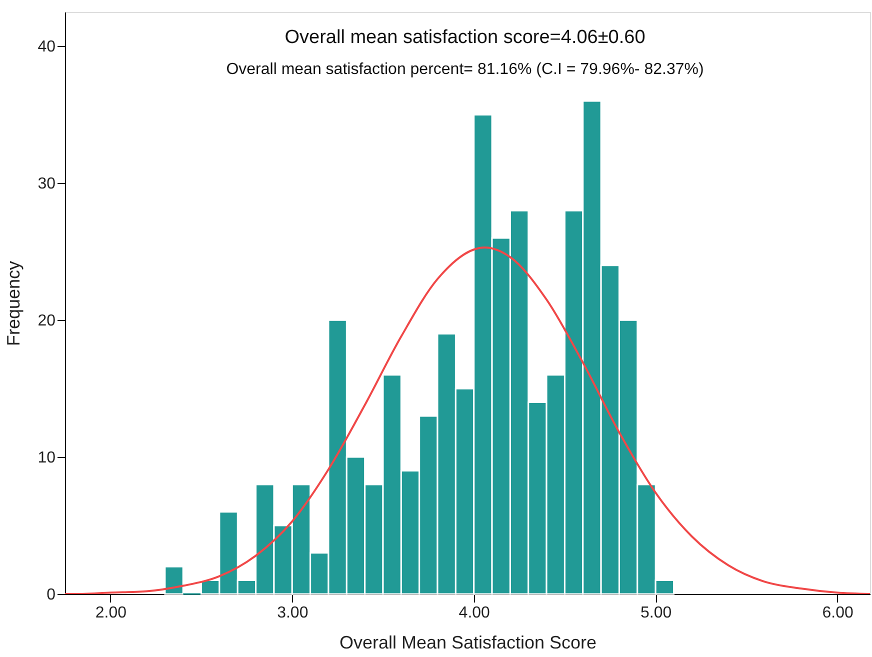 The width and height of the screenshot is (872, 657). What do you see at coordinates (465, 37) in the screenshot?
I see `annotation: Overall mean satisfaction score=4.06±0.60` at bounding box center [465, 37].